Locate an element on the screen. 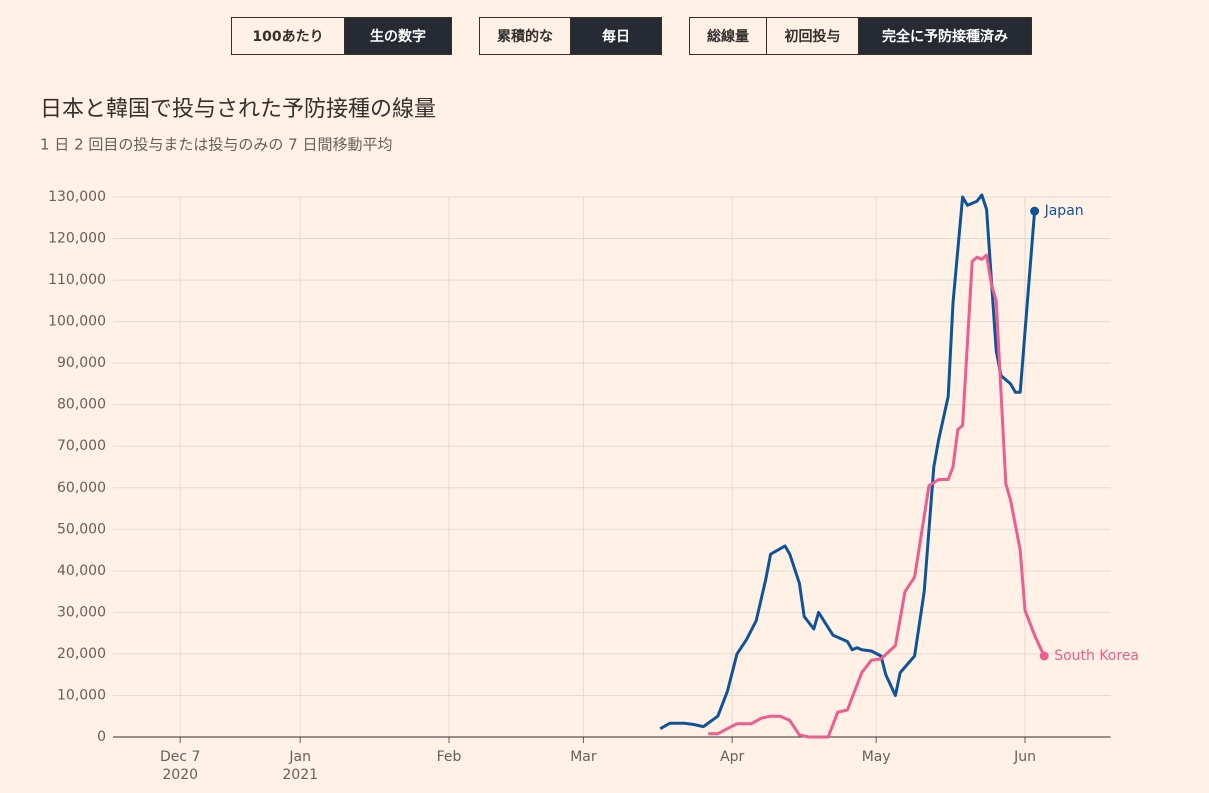  x-tick-label: Apr is located at coordinates (732, 757).